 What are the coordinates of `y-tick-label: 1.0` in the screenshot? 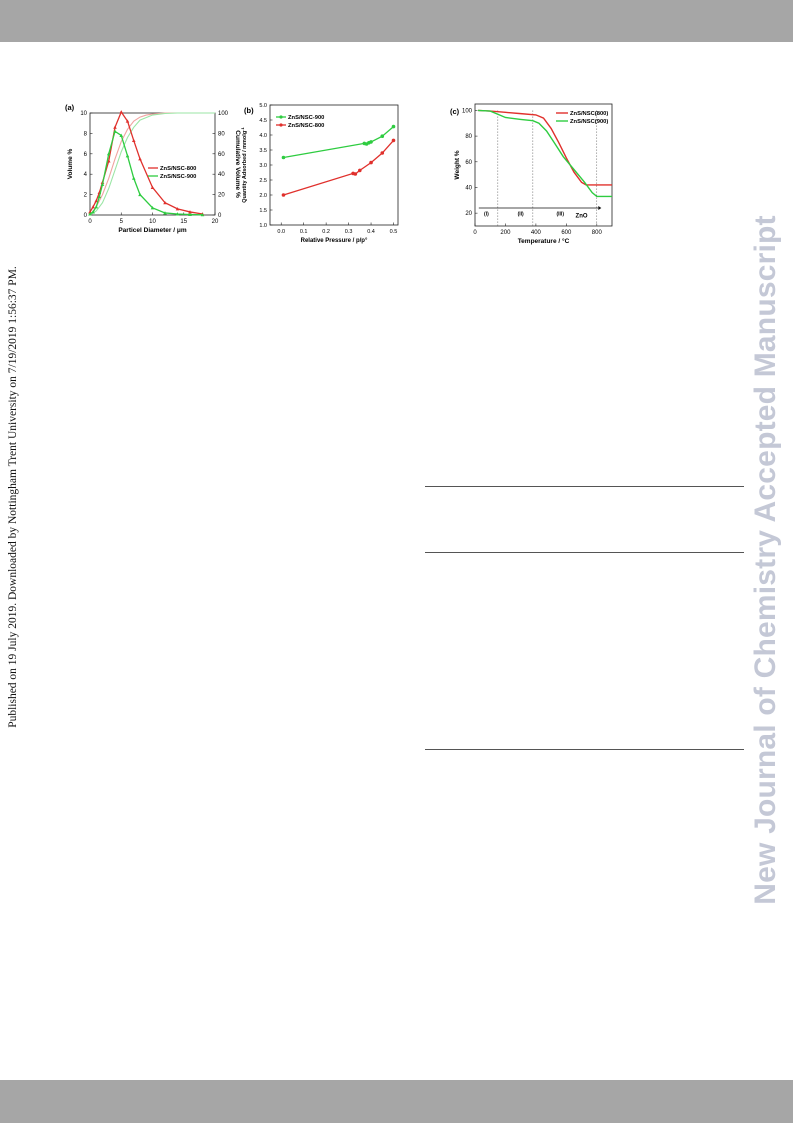 It's located at (263, 226).